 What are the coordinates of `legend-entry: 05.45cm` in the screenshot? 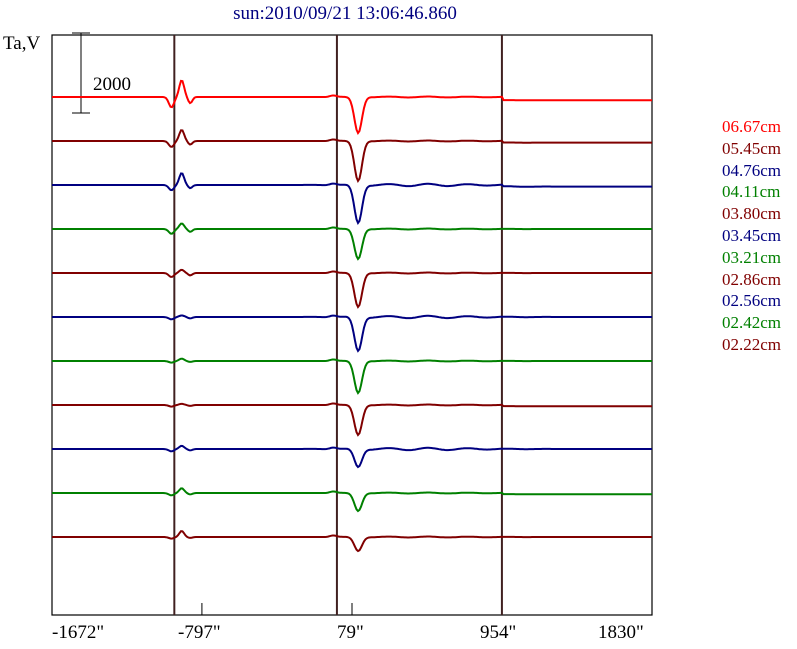 It's located at (752, 148).